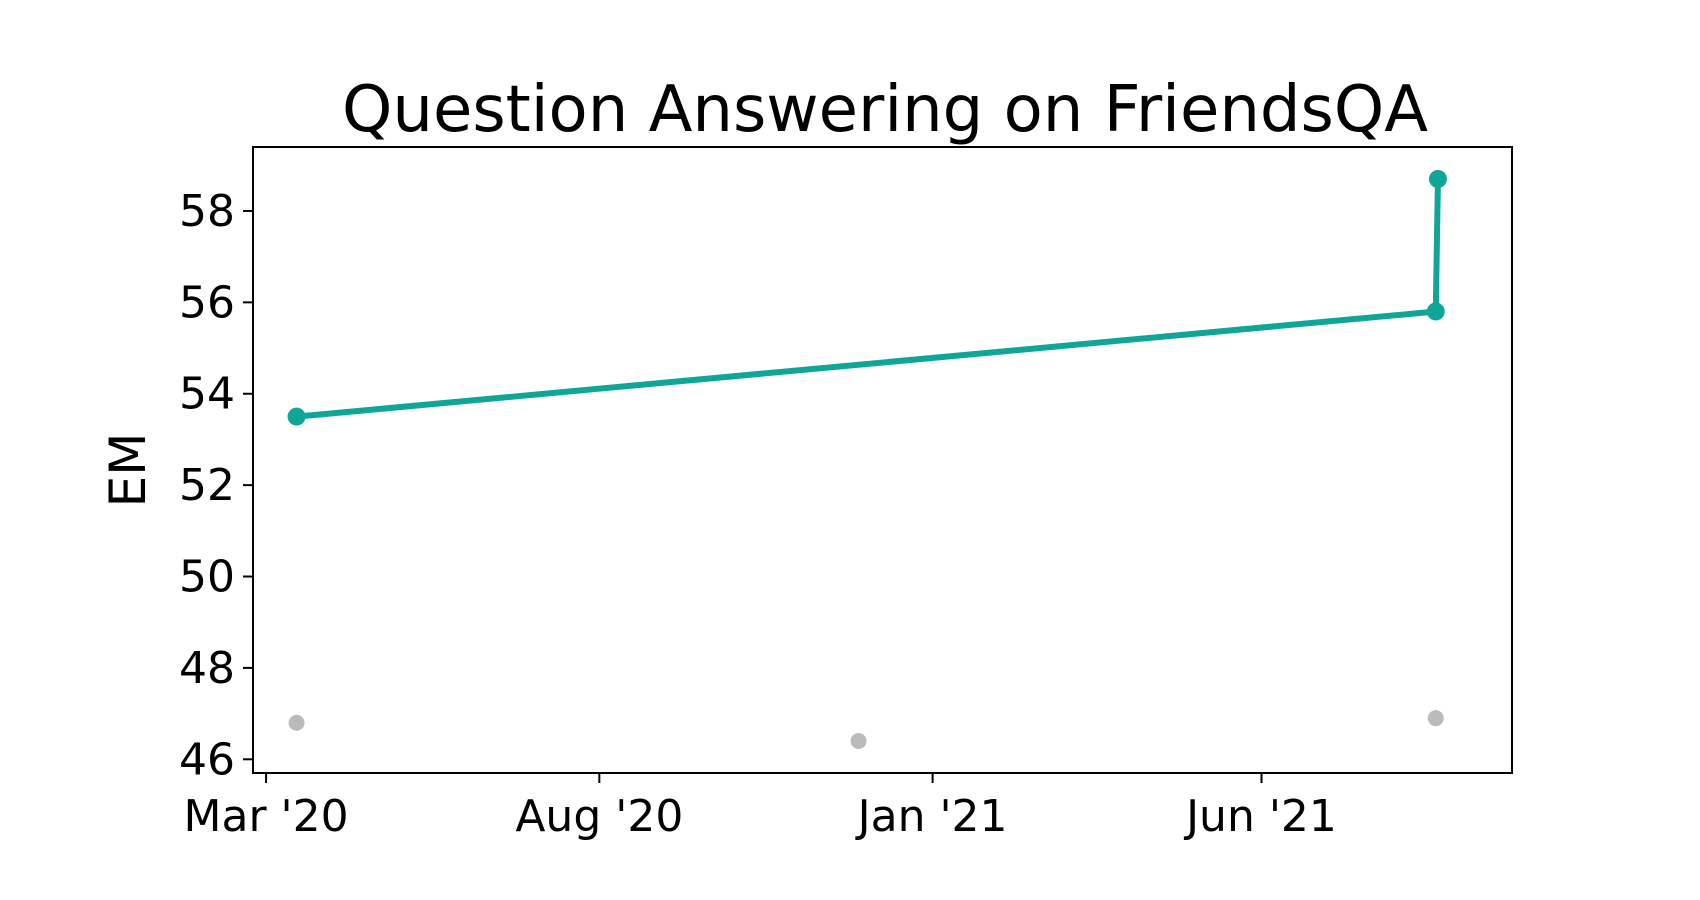 This screenshot has width=1700, height=900. What do you see at coordinates (207, 302) in the screenshot?
I see `y-tick-label: 56` at bounding box center [207, 302].